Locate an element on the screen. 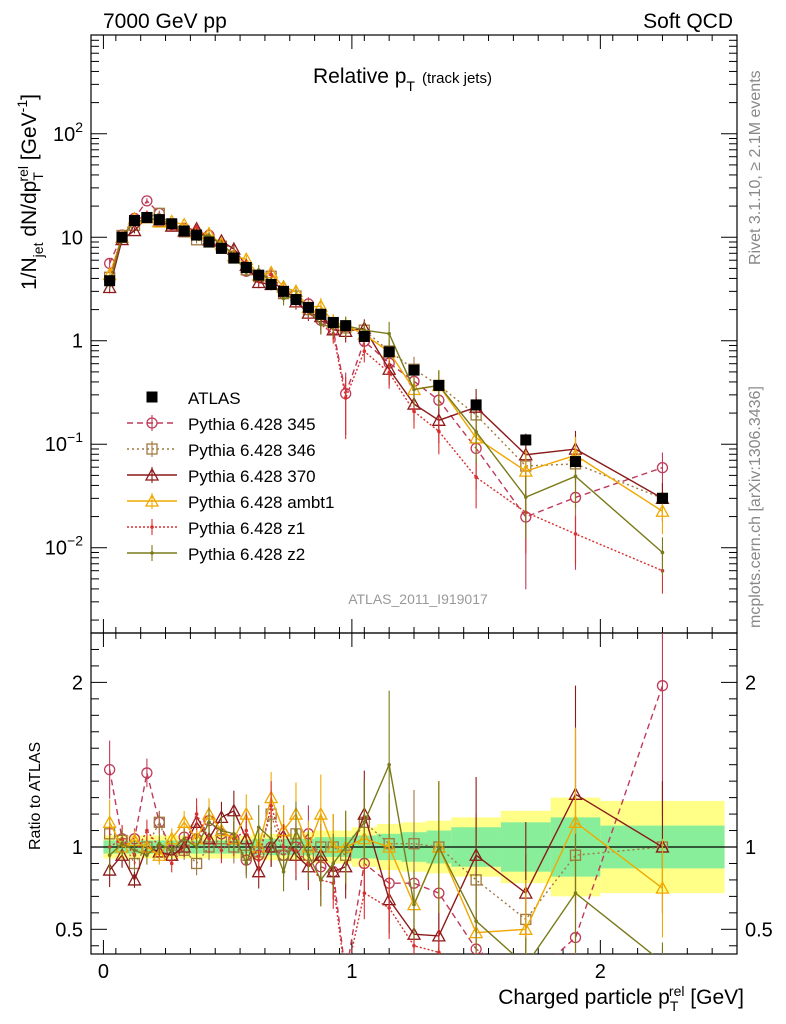 This screenshot has height=1024, width=786. ratio-tick-label: 0.5 is located at coordinates (69, 930).